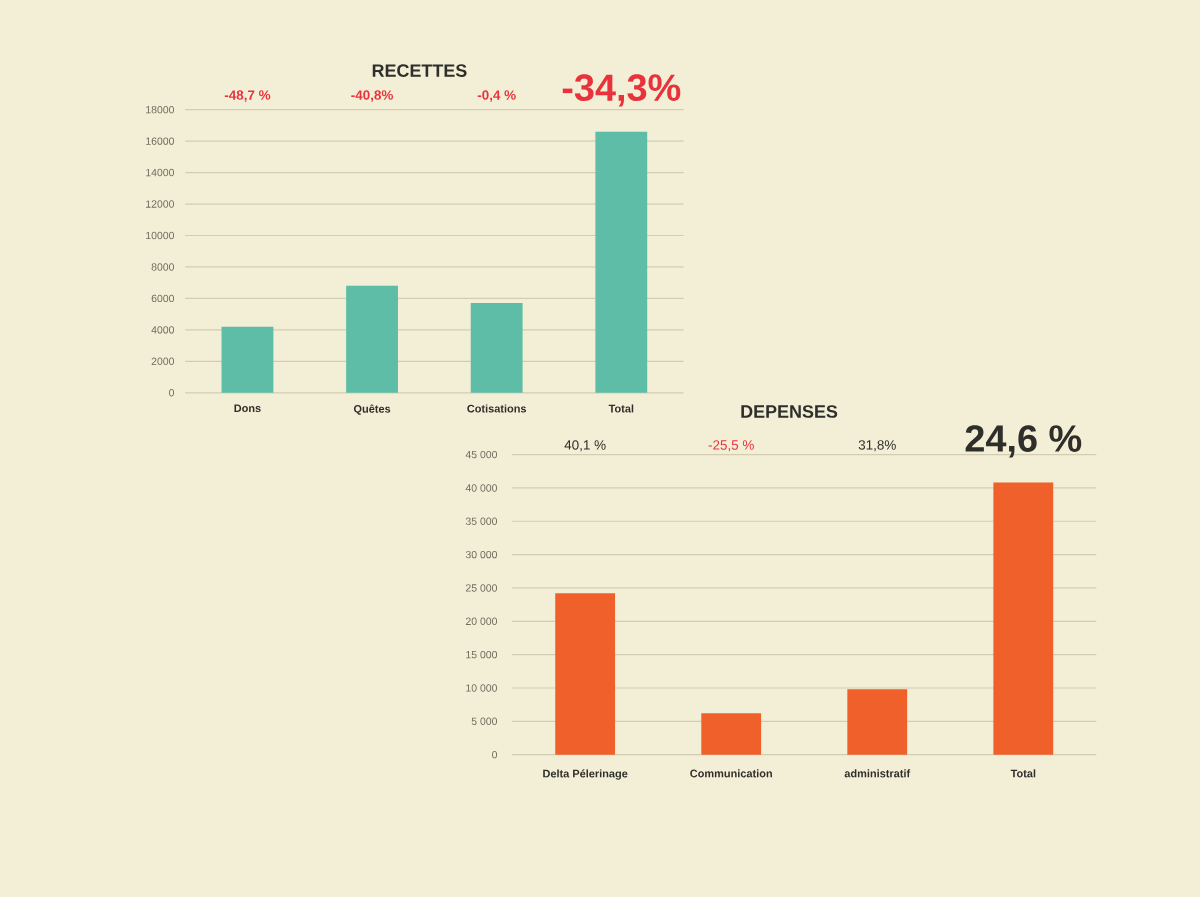 This screenshot has width=1200, height=897. What do you see at coordinates (482, 654) in the screenshot?
I see `y-tick-label: 15 000` at bounding box center [482, 654].